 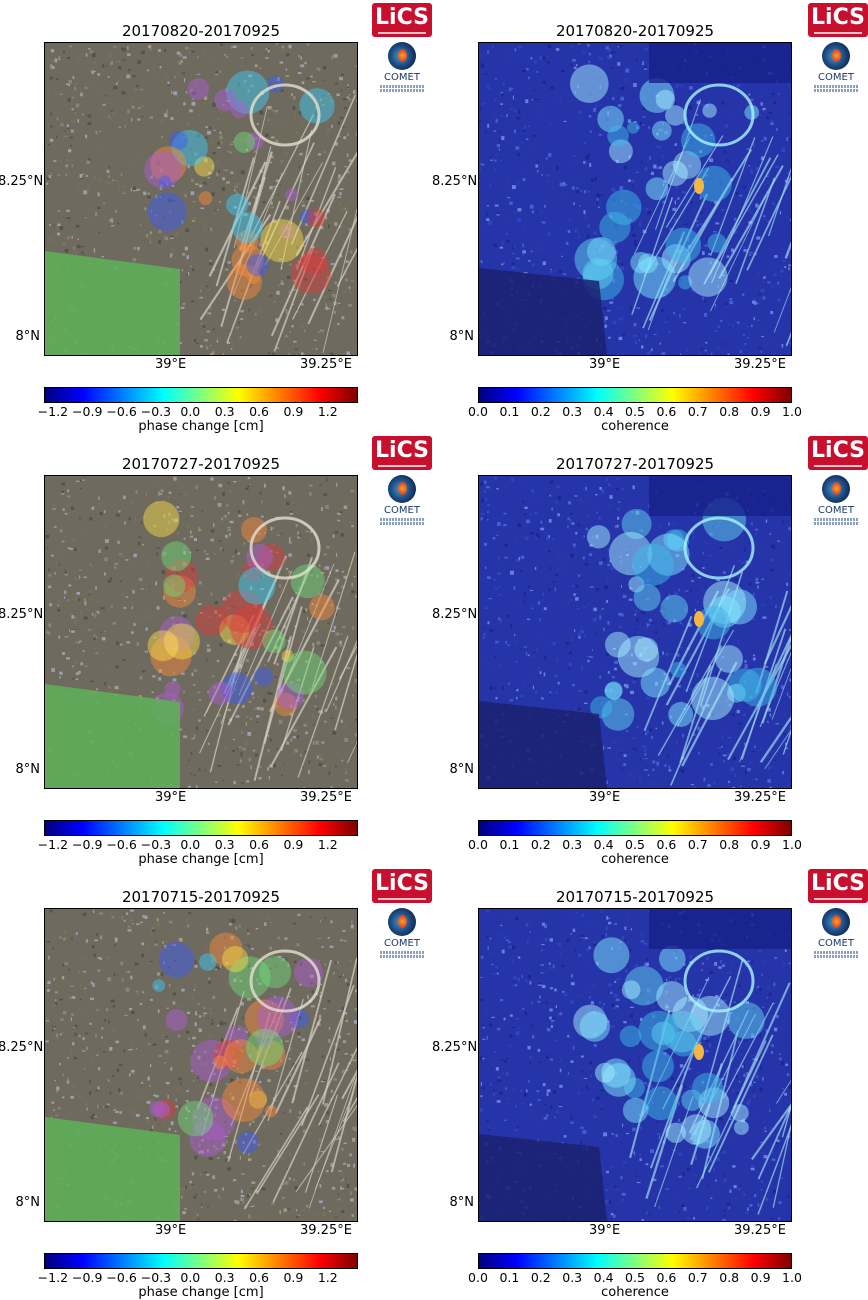 I want to click on colorbar-tick-label: 0.4, so click(x=604, y=844).